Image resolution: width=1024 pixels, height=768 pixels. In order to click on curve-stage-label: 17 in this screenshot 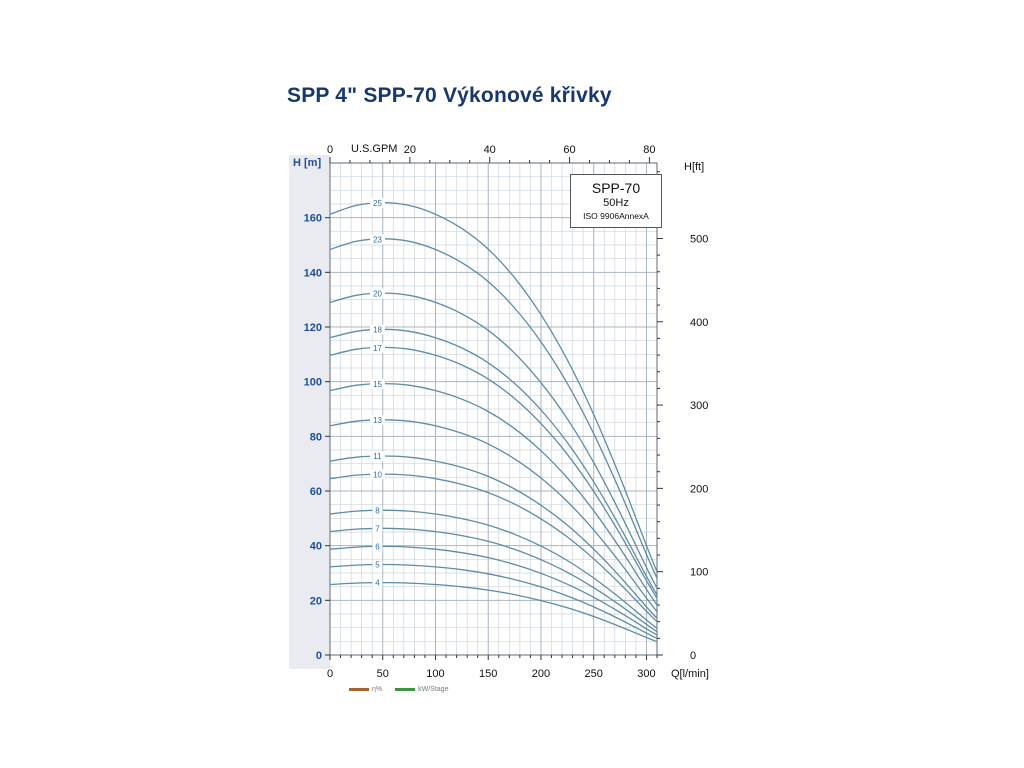, I will do `click(377, 348)`.